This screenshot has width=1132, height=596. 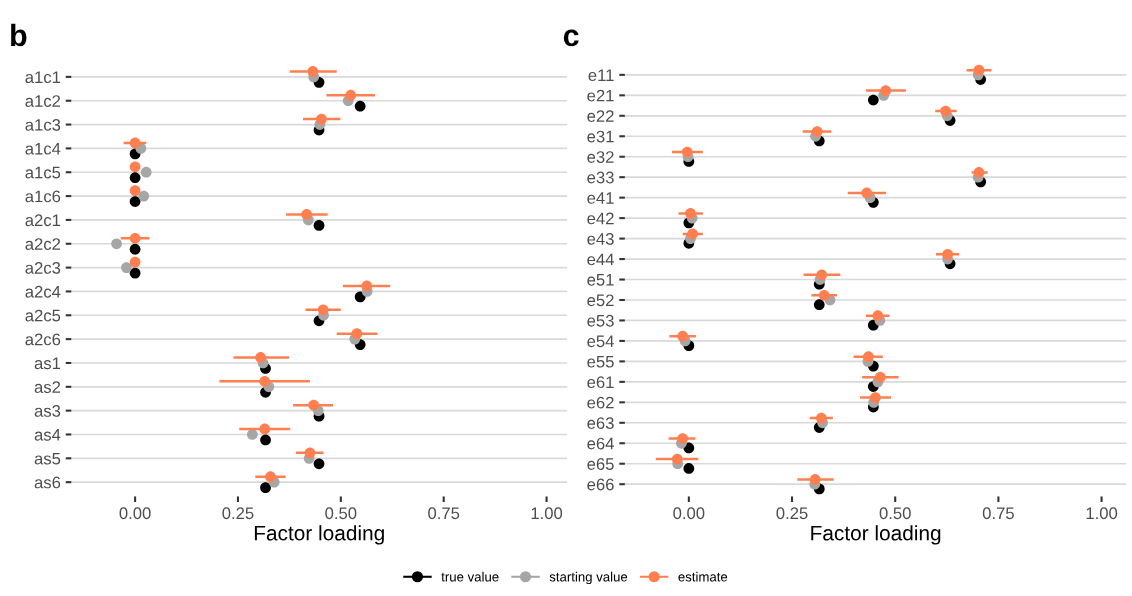 What do you see at coordinates (43, 172) in the screenshot?
I see `y-tick-label: a1c5` at bounding box center [43, 172].